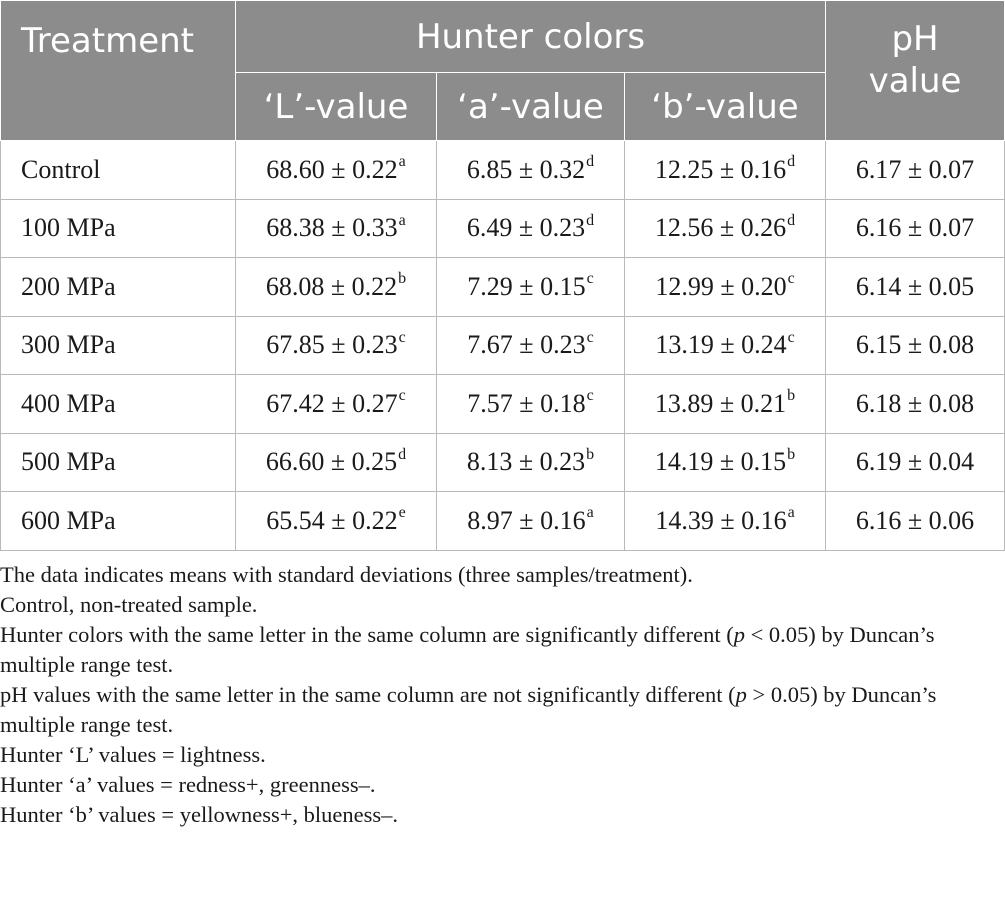 The width and height of the screenshot is (1005, 905). Describe the element at coordinates (526, 169) in the screenshot. I see `a-value-cell-mean-sd: 6.85 ± 0.32` at that location.